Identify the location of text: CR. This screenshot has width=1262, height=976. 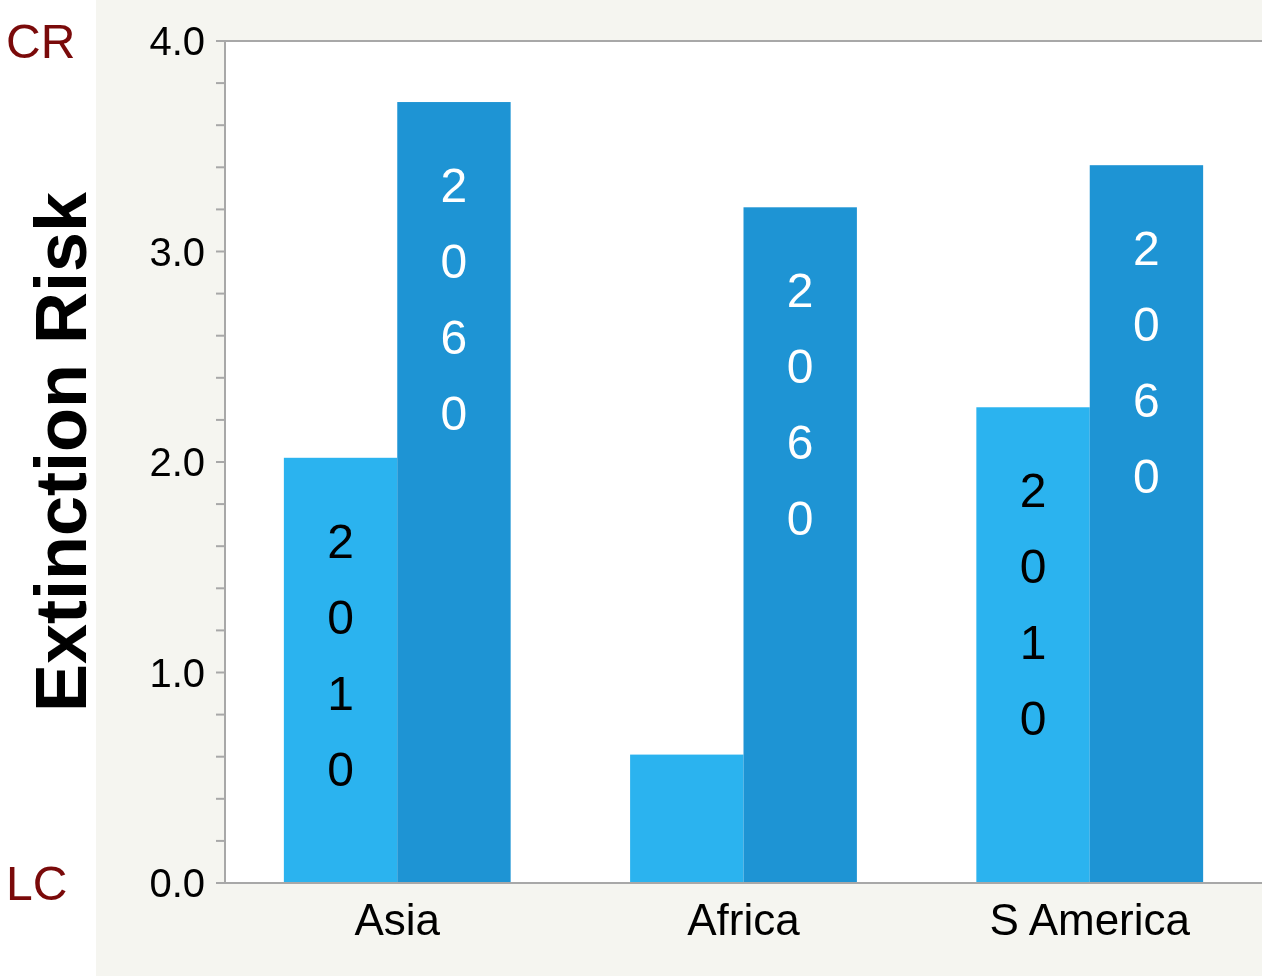
(41, 42).